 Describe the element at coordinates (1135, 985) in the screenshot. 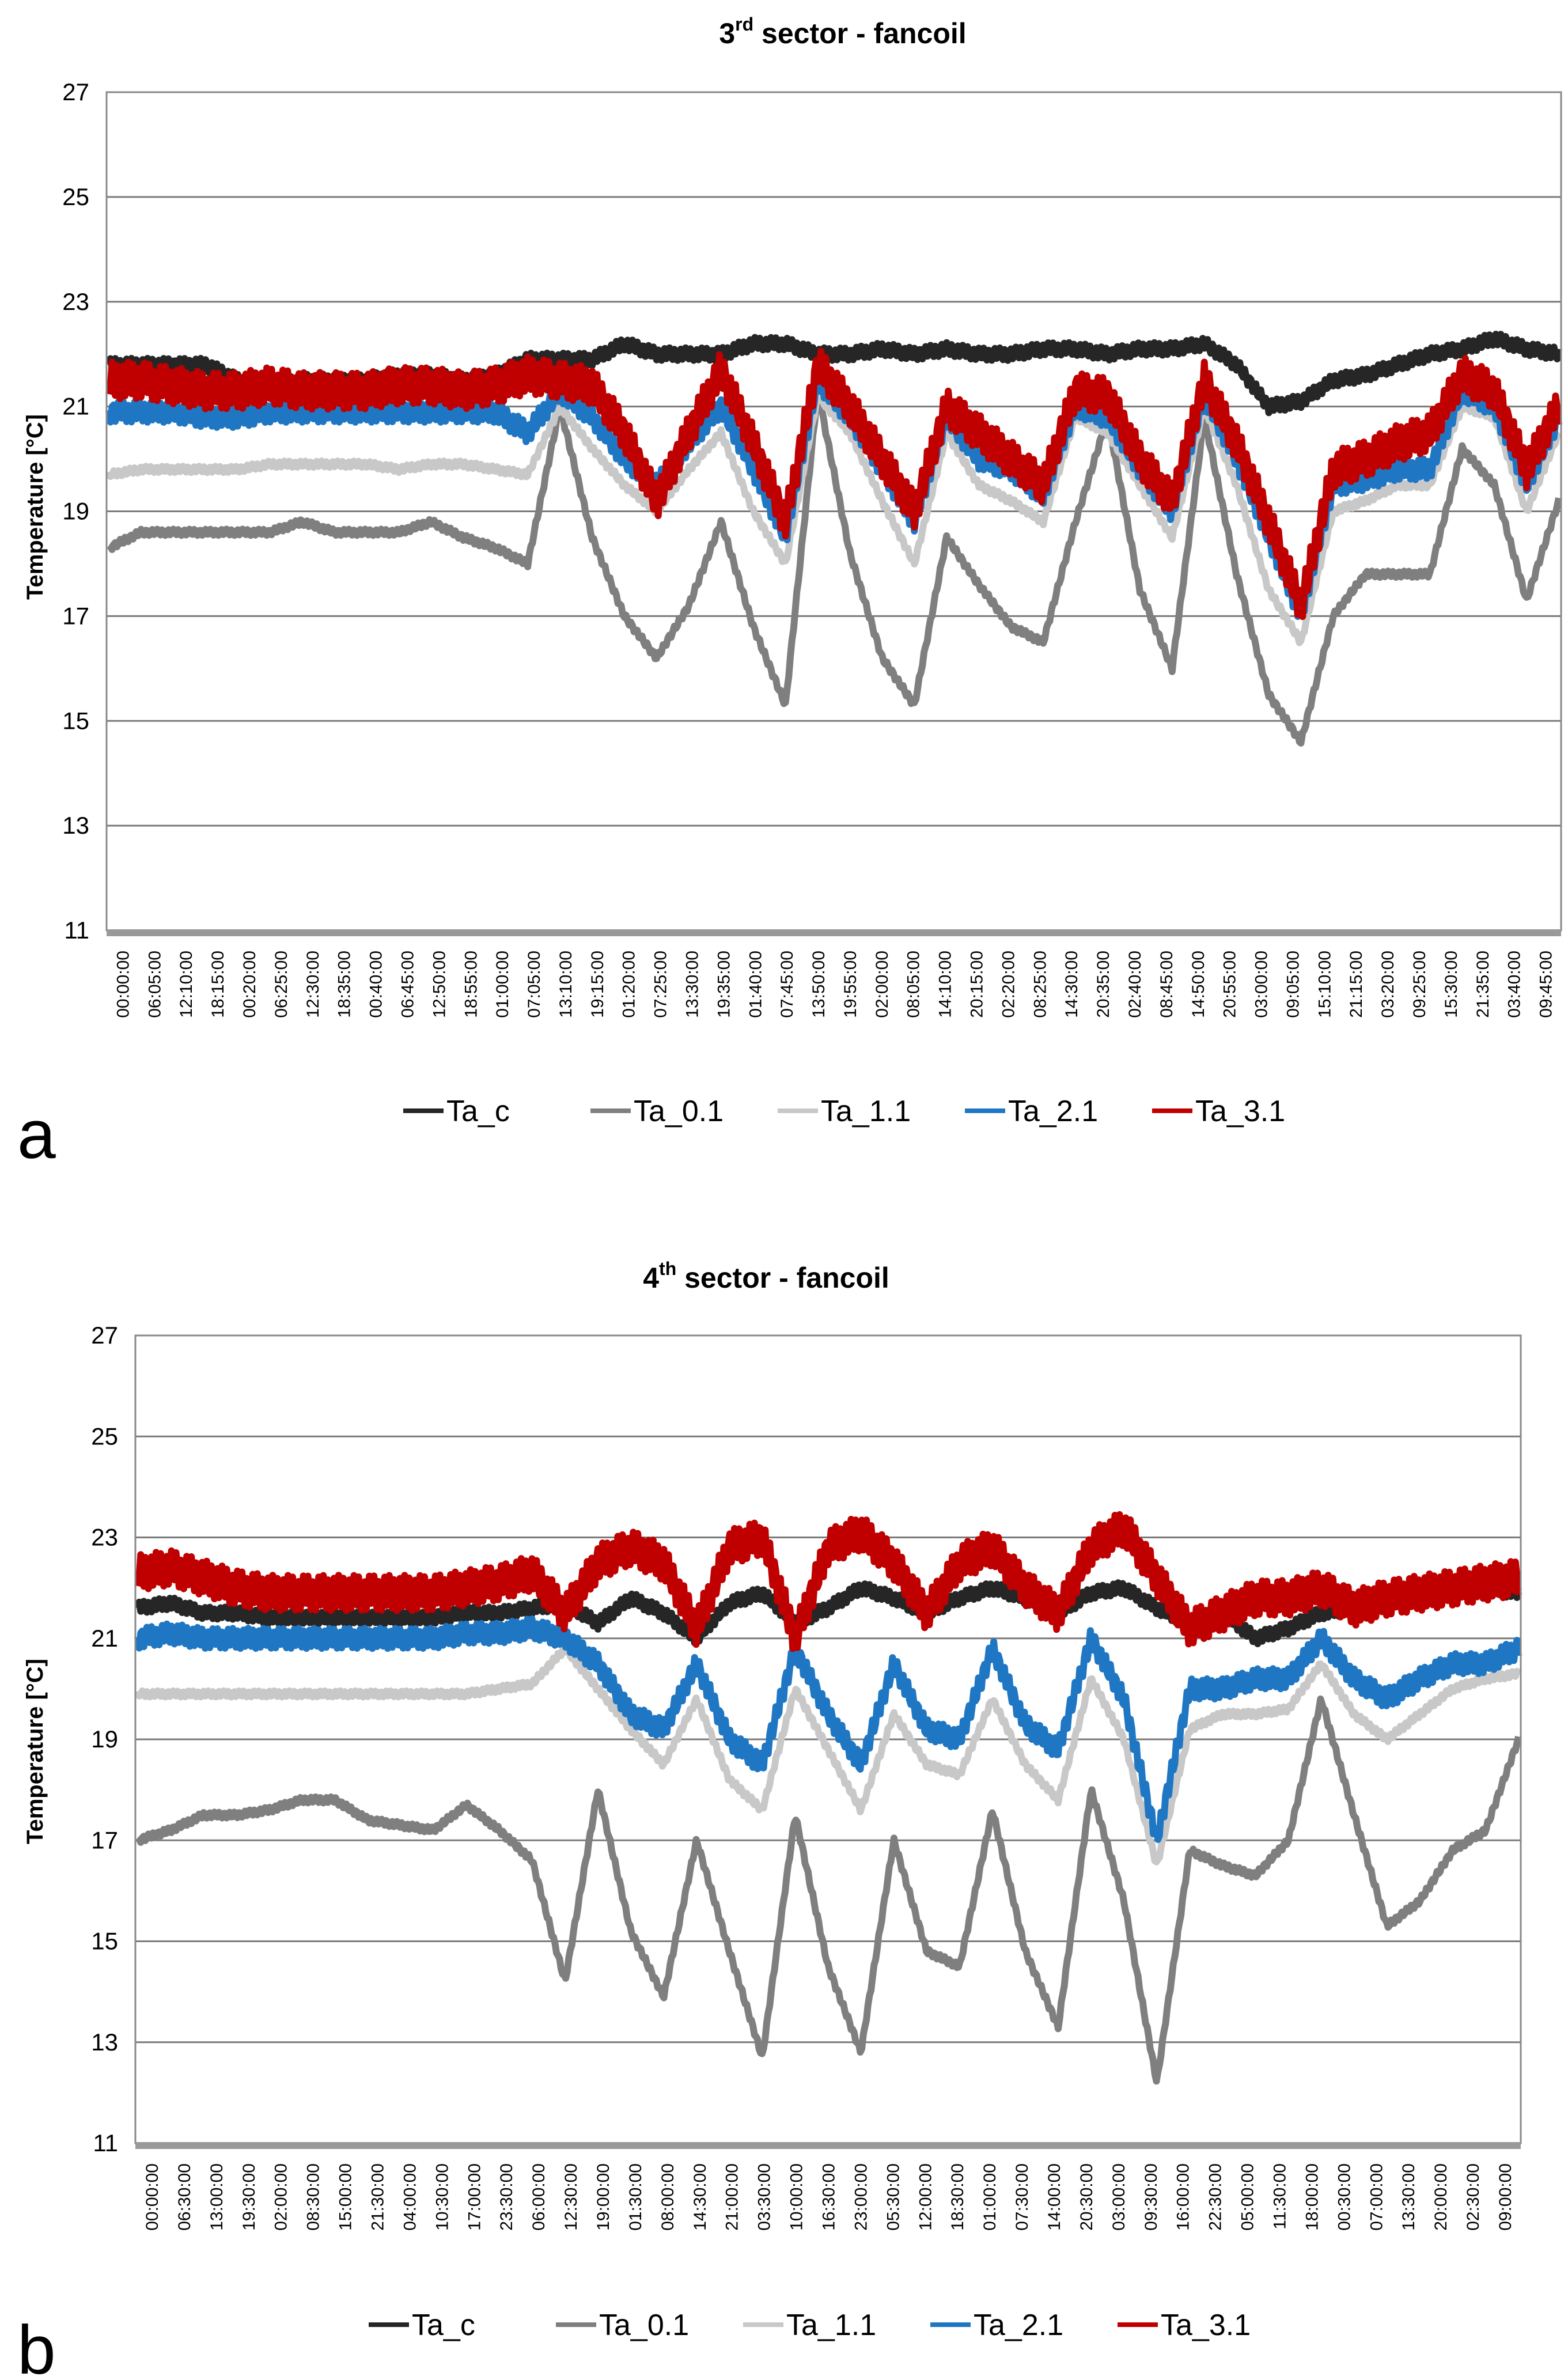

I see `x-tick-label: 02:40:00` at that location.